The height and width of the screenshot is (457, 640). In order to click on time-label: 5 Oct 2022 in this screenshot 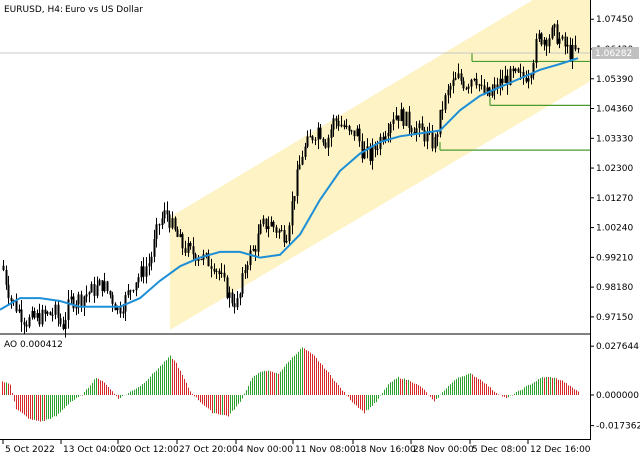, I will do `click(30, 450)`.